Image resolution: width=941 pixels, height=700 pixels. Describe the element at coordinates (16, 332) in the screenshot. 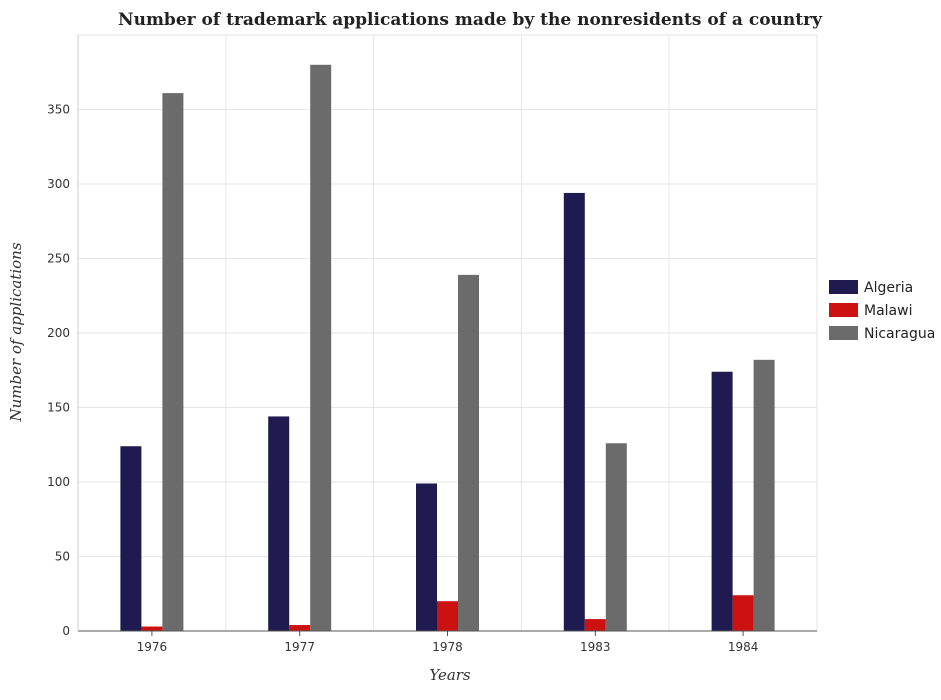

I see `y-axis-title: Number of applications` at that location.